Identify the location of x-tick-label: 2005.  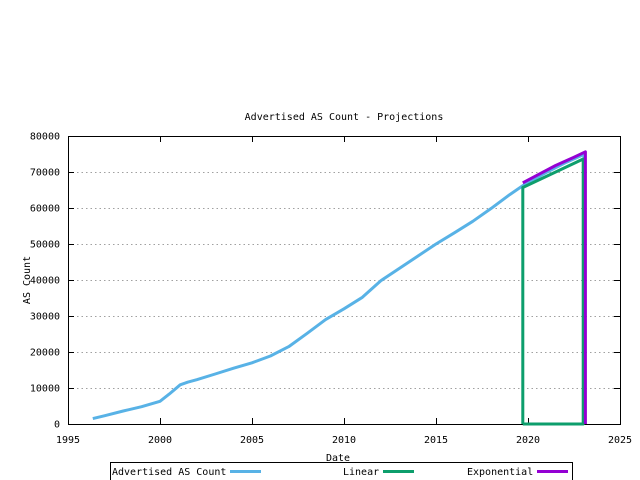
(252, 440).